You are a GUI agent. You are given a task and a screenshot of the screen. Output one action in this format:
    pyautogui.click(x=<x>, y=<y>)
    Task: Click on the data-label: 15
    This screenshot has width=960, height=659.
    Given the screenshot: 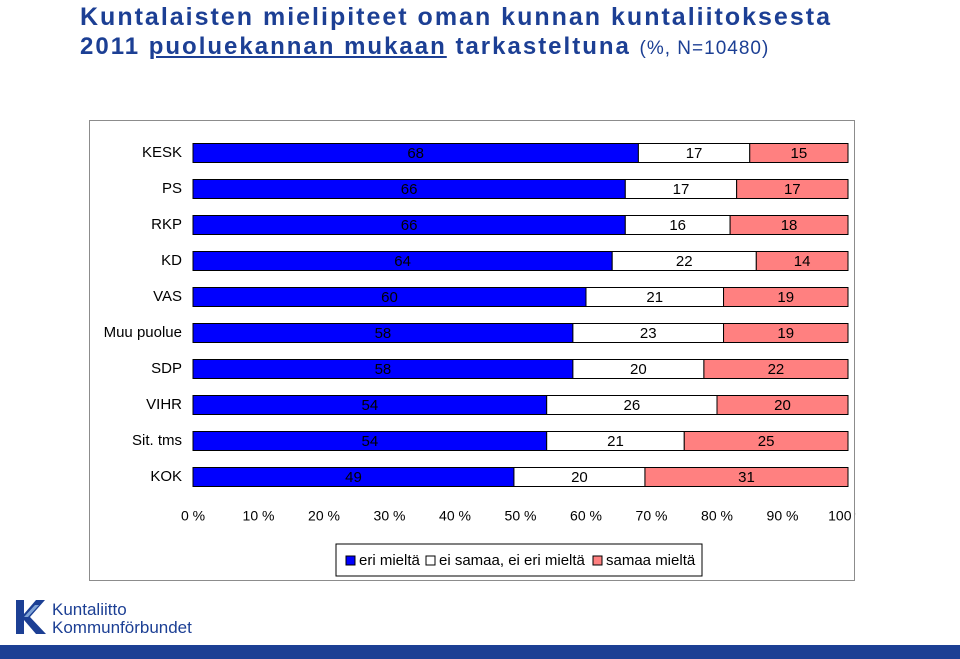 What is the action you would take?
    pyautogui.click(x=799, y=153)
    